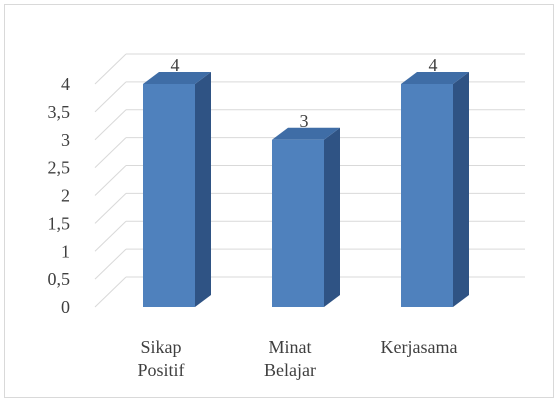 The image size is (560, 402). Describe the element at coordinates (160, 370) in the screenshot. I see `x-category-label: Positif` at that location.